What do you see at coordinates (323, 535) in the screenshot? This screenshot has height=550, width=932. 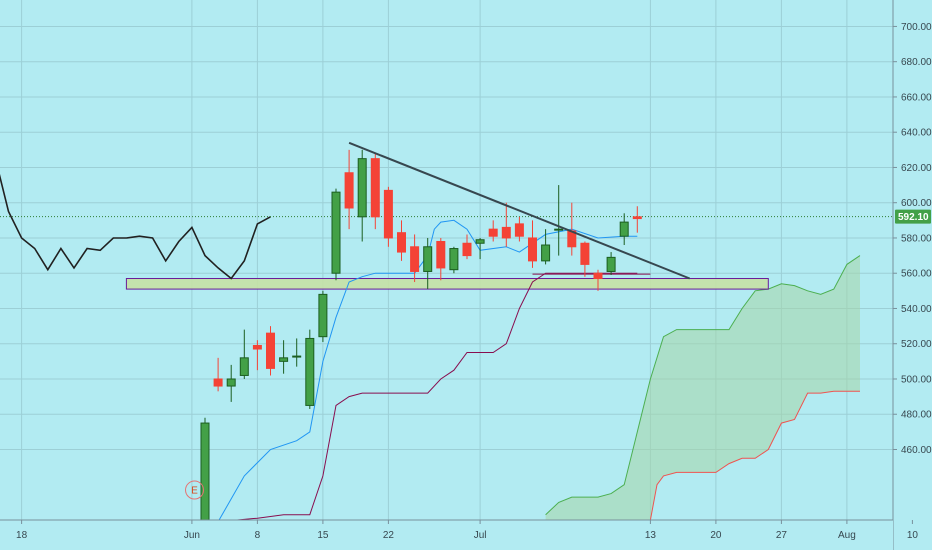 I see `time-tick-label: 15` at bounding box center [323, 535].